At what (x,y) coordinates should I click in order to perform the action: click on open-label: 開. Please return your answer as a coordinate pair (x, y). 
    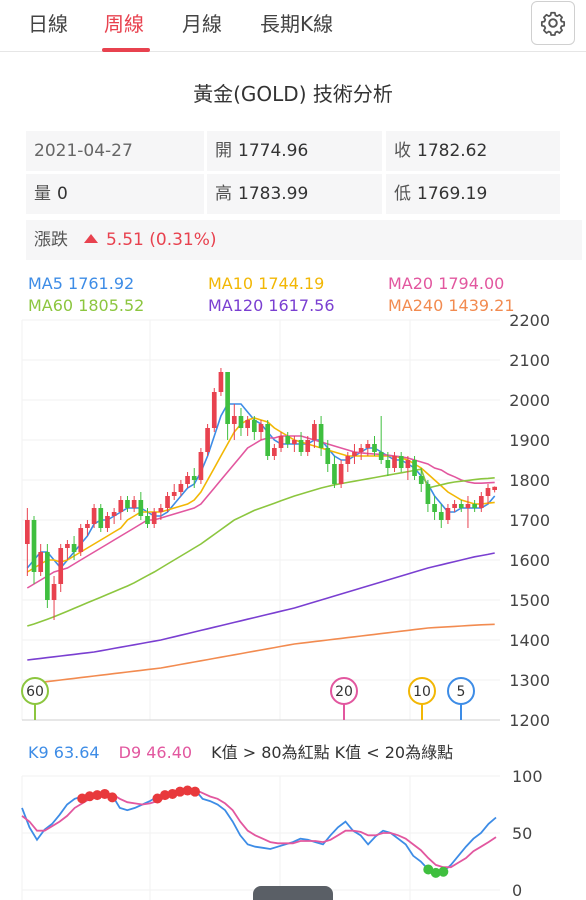
    Looking at the image, I should click on (223, 151).